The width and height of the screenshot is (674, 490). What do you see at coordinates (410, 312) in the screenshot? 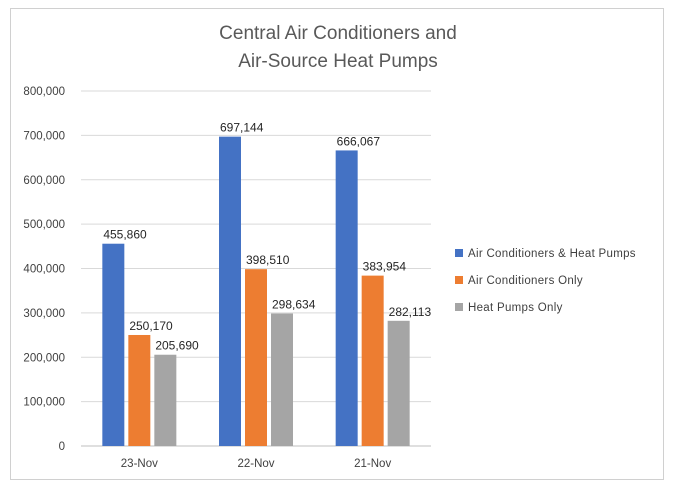
I see `data-label: 282,113` at bounding box center [410, 312].